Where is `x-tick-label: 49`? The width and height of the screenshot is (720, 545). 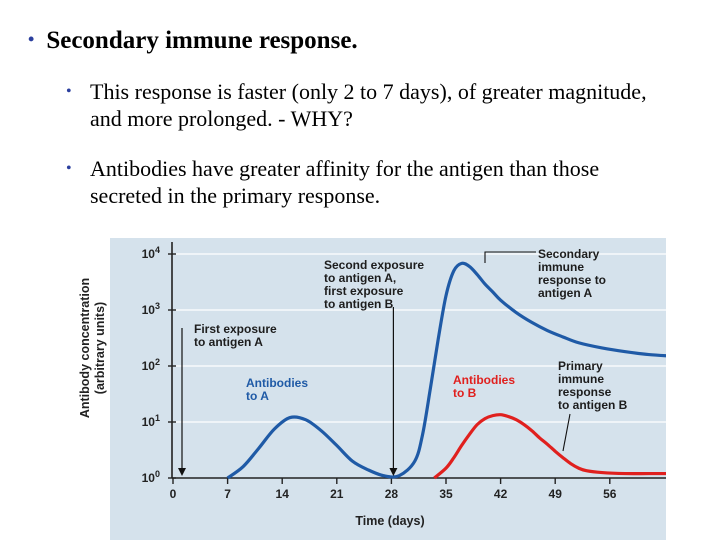 x-tick-label: 49 is located at coordinates (556, 494).